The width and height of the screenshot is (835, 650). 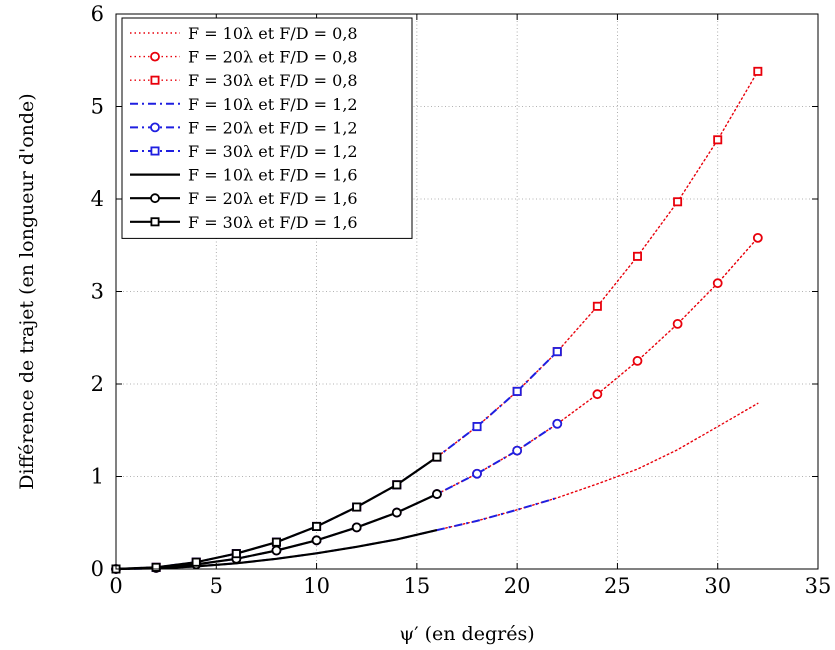 I want to click on y-tick-label: 6, so click(x=97, y=14).